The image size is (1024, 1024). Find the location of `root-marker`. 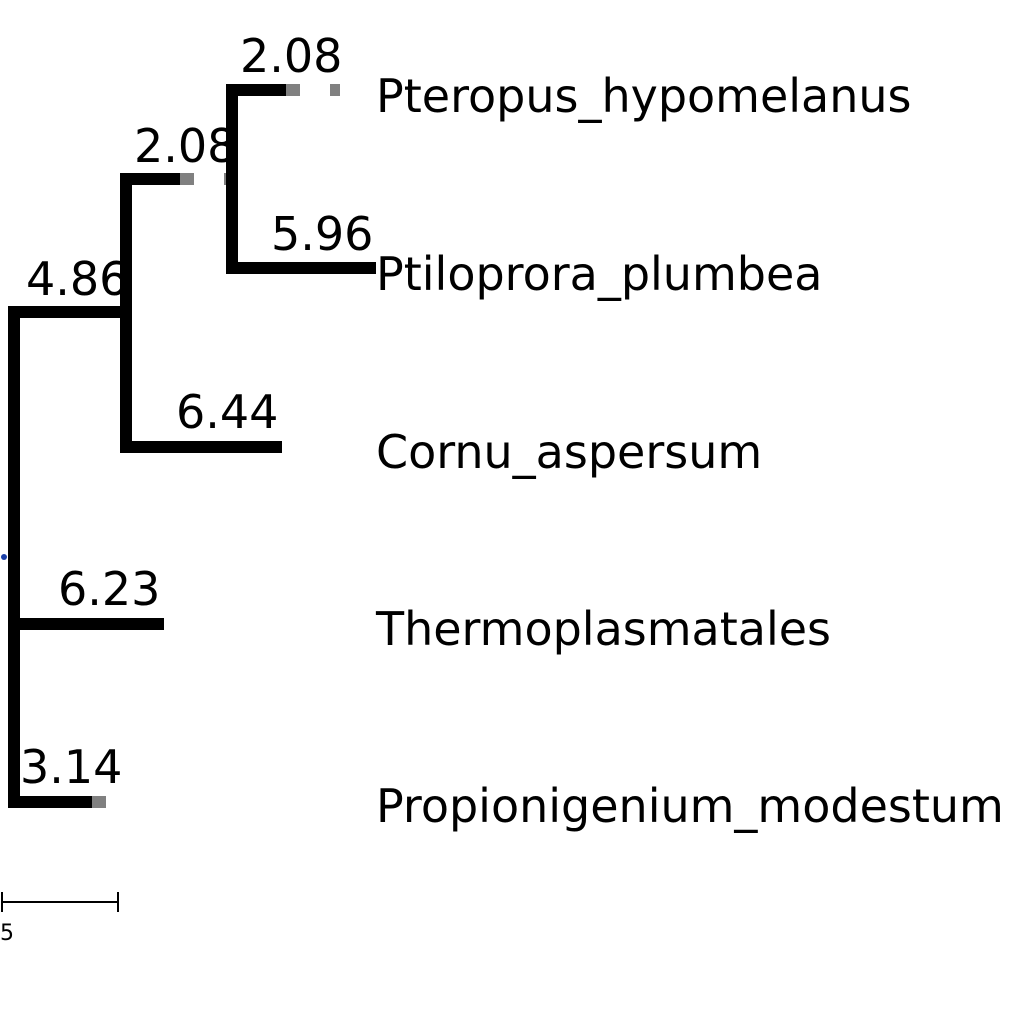

root-marker is located at coordinates (4, 557).